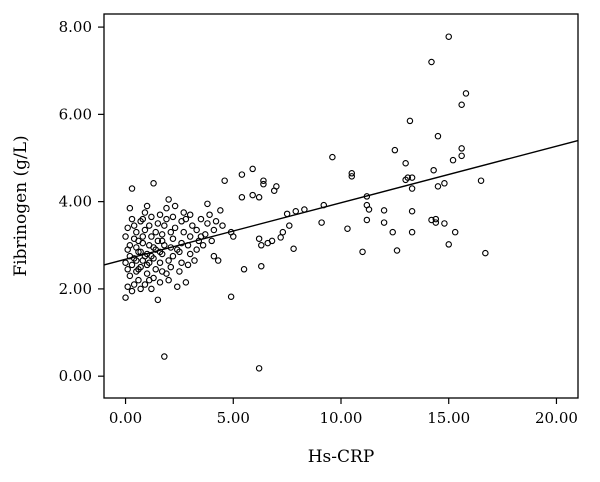 This screenshot has width=600, height=482. I want to click on x-tick-label: 10.00, so click(341, 418).